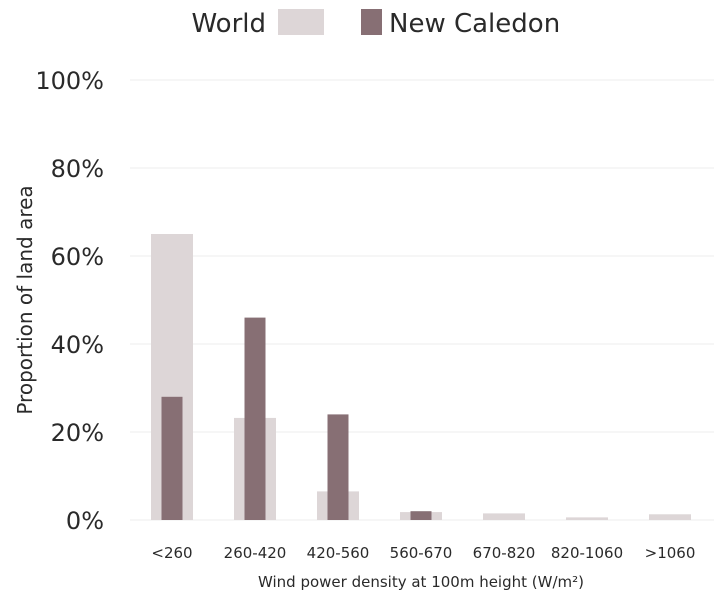 The image size is (720, 595). I want to click on legend-label-new-caledon: New Caledon, so click(474, 24).